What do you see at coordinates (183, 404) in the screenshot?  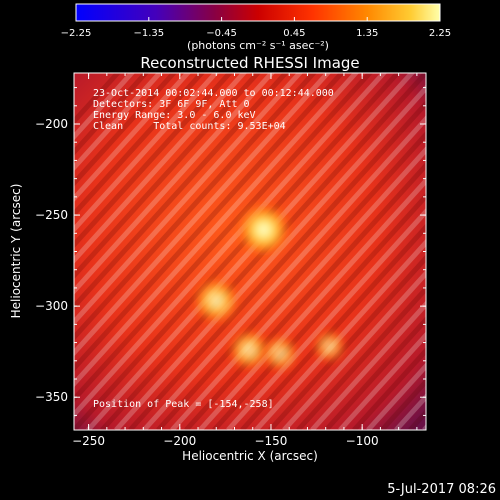 I see `peak-position-text: Position of Peak = [-154,-258]` at bounding box center [183, 404].